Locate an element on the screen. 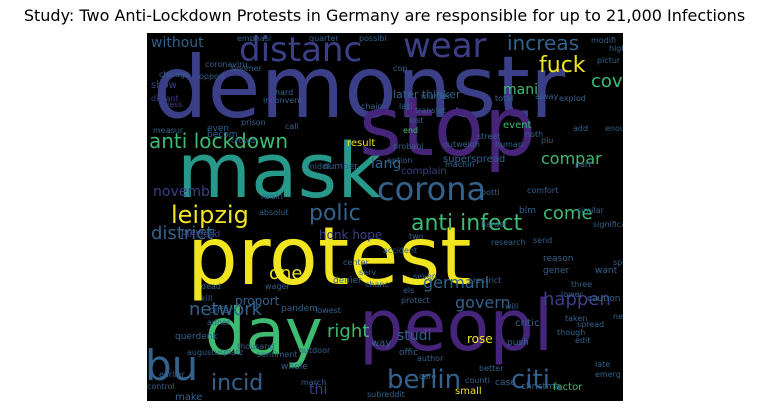 The image size is (769, 411). cloud-word: corona is located at coordinates (432, 189).